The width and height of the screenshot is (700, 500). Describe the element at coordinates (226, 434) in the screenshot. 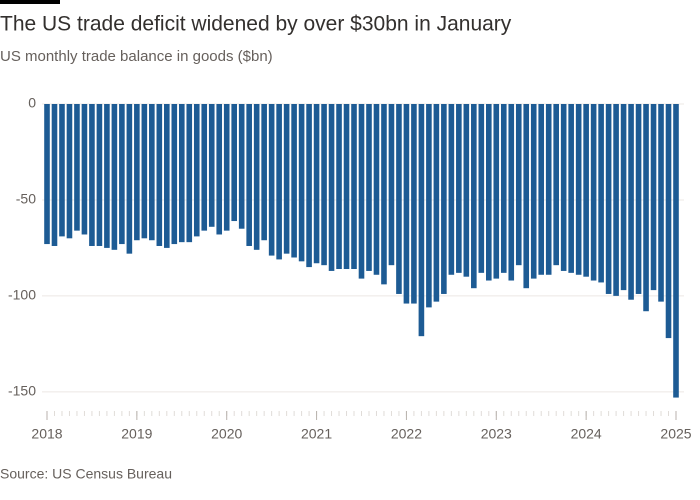

I see `x-tick-label: 2020` at that location.